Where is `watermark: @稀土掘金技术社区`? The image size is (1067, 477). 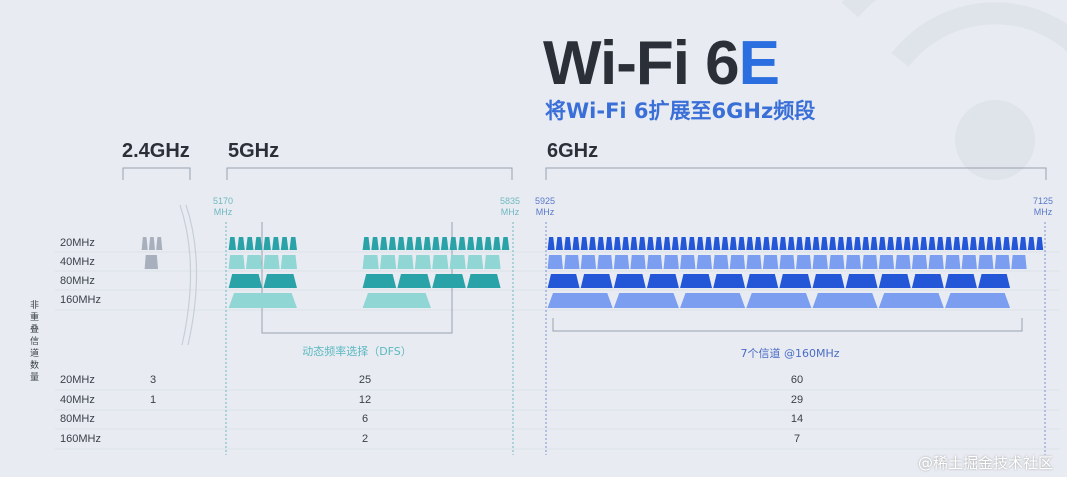 watermark: @稀土掘金技术社区 is located at coordinates (985, 463).